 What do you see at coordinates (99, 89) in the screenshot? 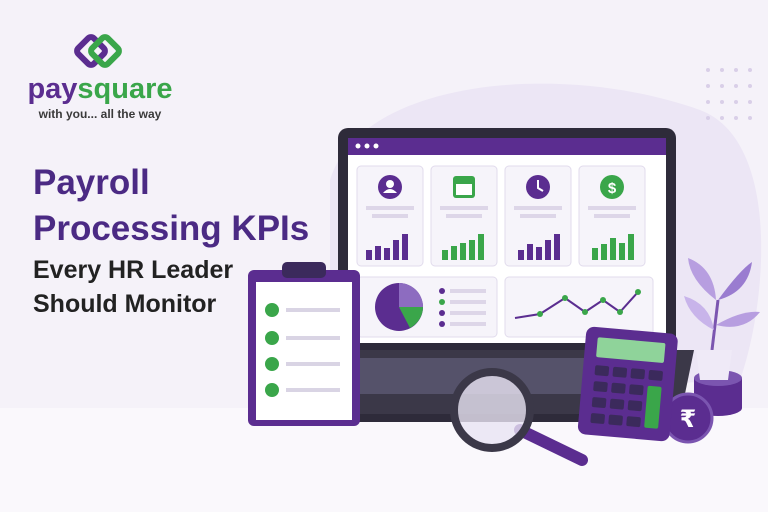
I see `logo-name: paysquare` at bounding box center [99, 89].